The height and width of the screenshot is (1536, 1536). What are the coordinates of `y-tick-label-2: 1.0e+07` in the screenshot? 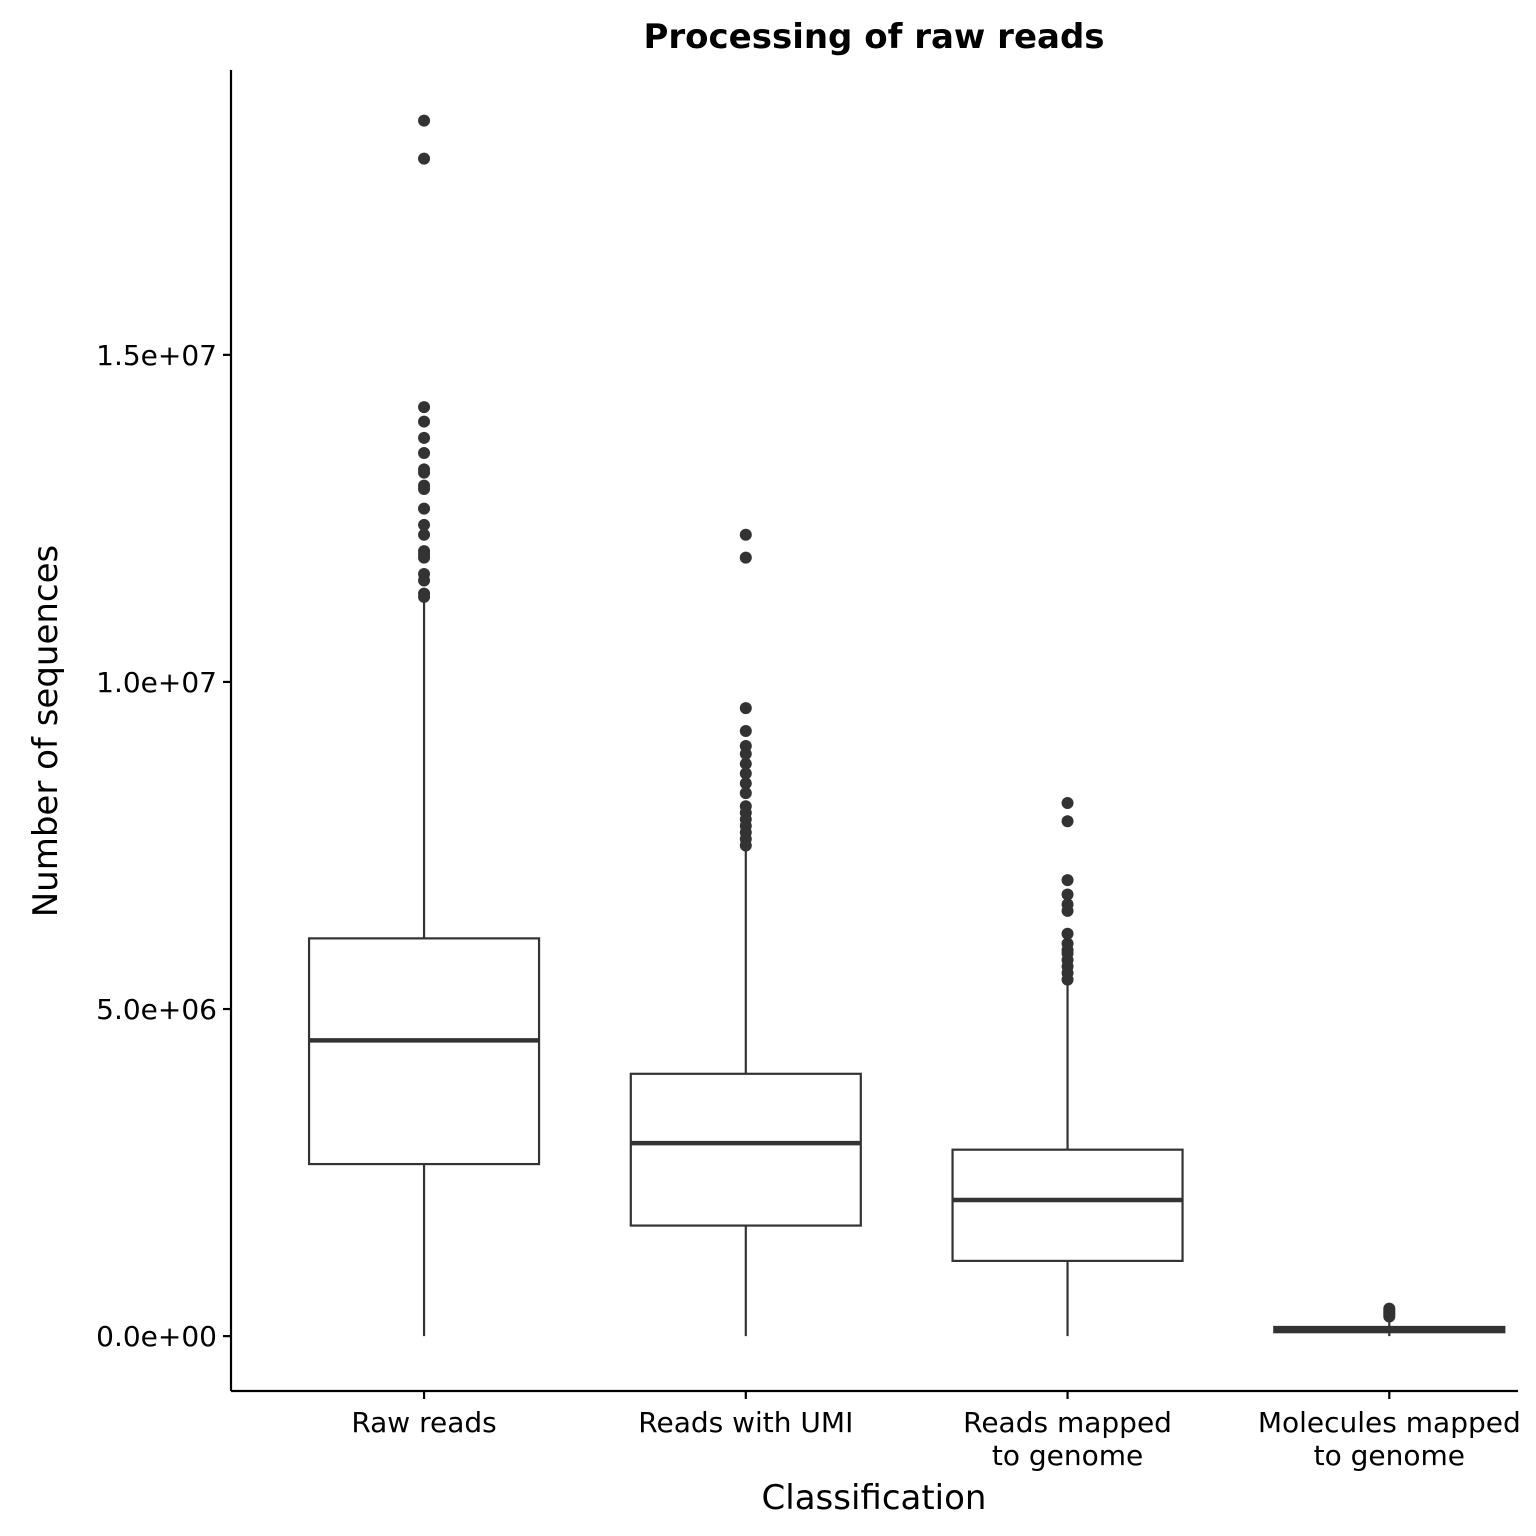 It's located at (156, 682).